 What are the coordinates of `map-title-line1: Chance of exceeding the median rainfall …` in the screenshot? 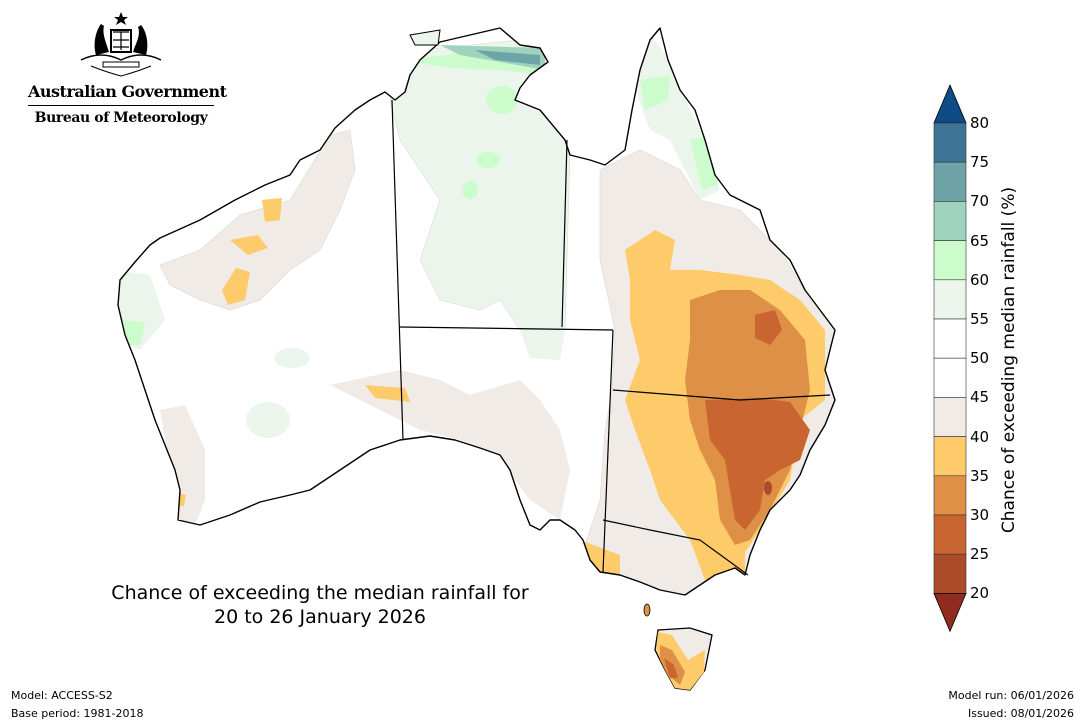 It's located at (320, 593).